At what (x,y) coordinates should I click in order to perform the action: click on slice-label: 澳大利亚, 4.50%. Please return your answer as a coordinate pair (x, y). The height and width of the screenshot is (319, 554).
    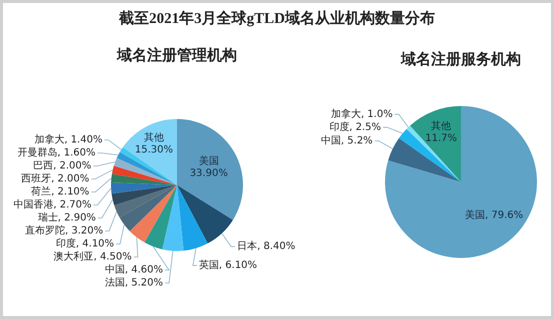
    Looking at the image, I should click on (93, 256).